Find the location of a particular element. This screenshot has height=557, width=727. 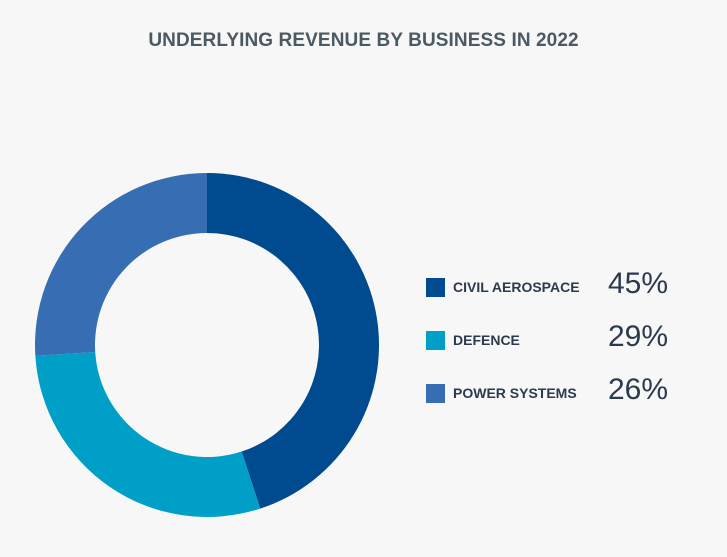

donut-slice-civil-aerospace is located at coordinates (293, 341).